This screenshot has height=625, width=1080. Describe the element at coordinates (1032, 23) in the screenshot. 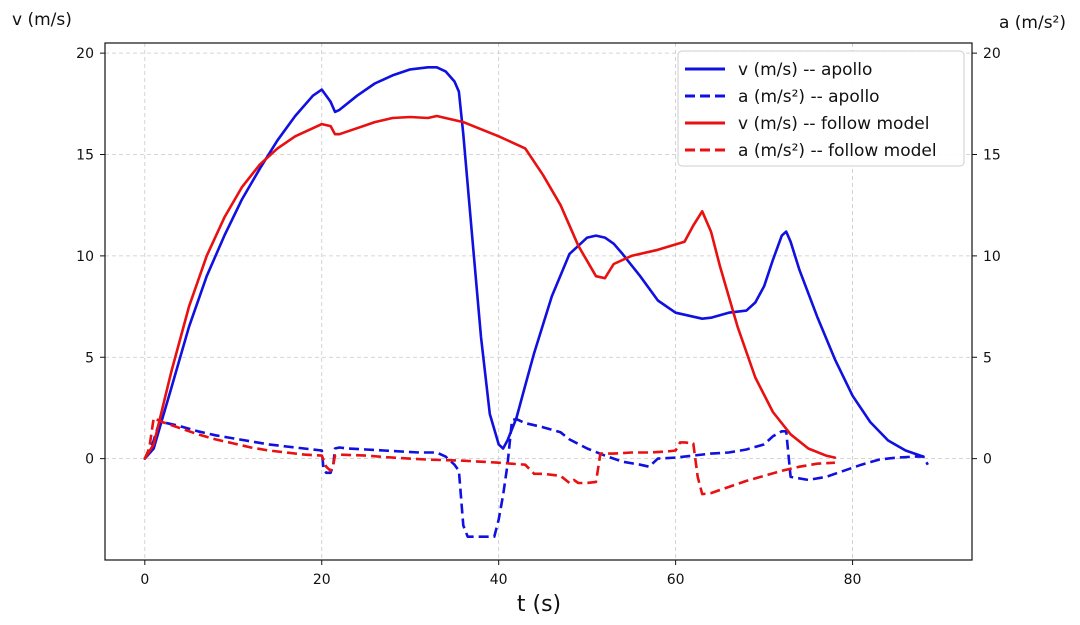

I see `y-axis-right-label: a (m/s²)` at that location.